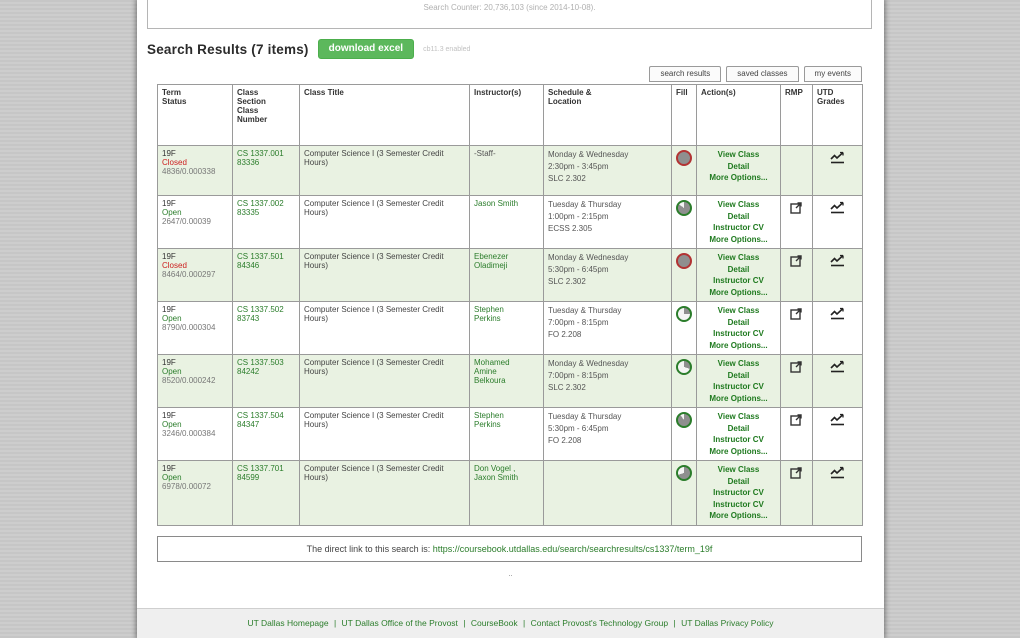 Image resolution: width=1020 pixels, height=638 pixels. Describe the element at coordinates (248, 424) in the screenshot. I see `class-number: 84347` at that location.